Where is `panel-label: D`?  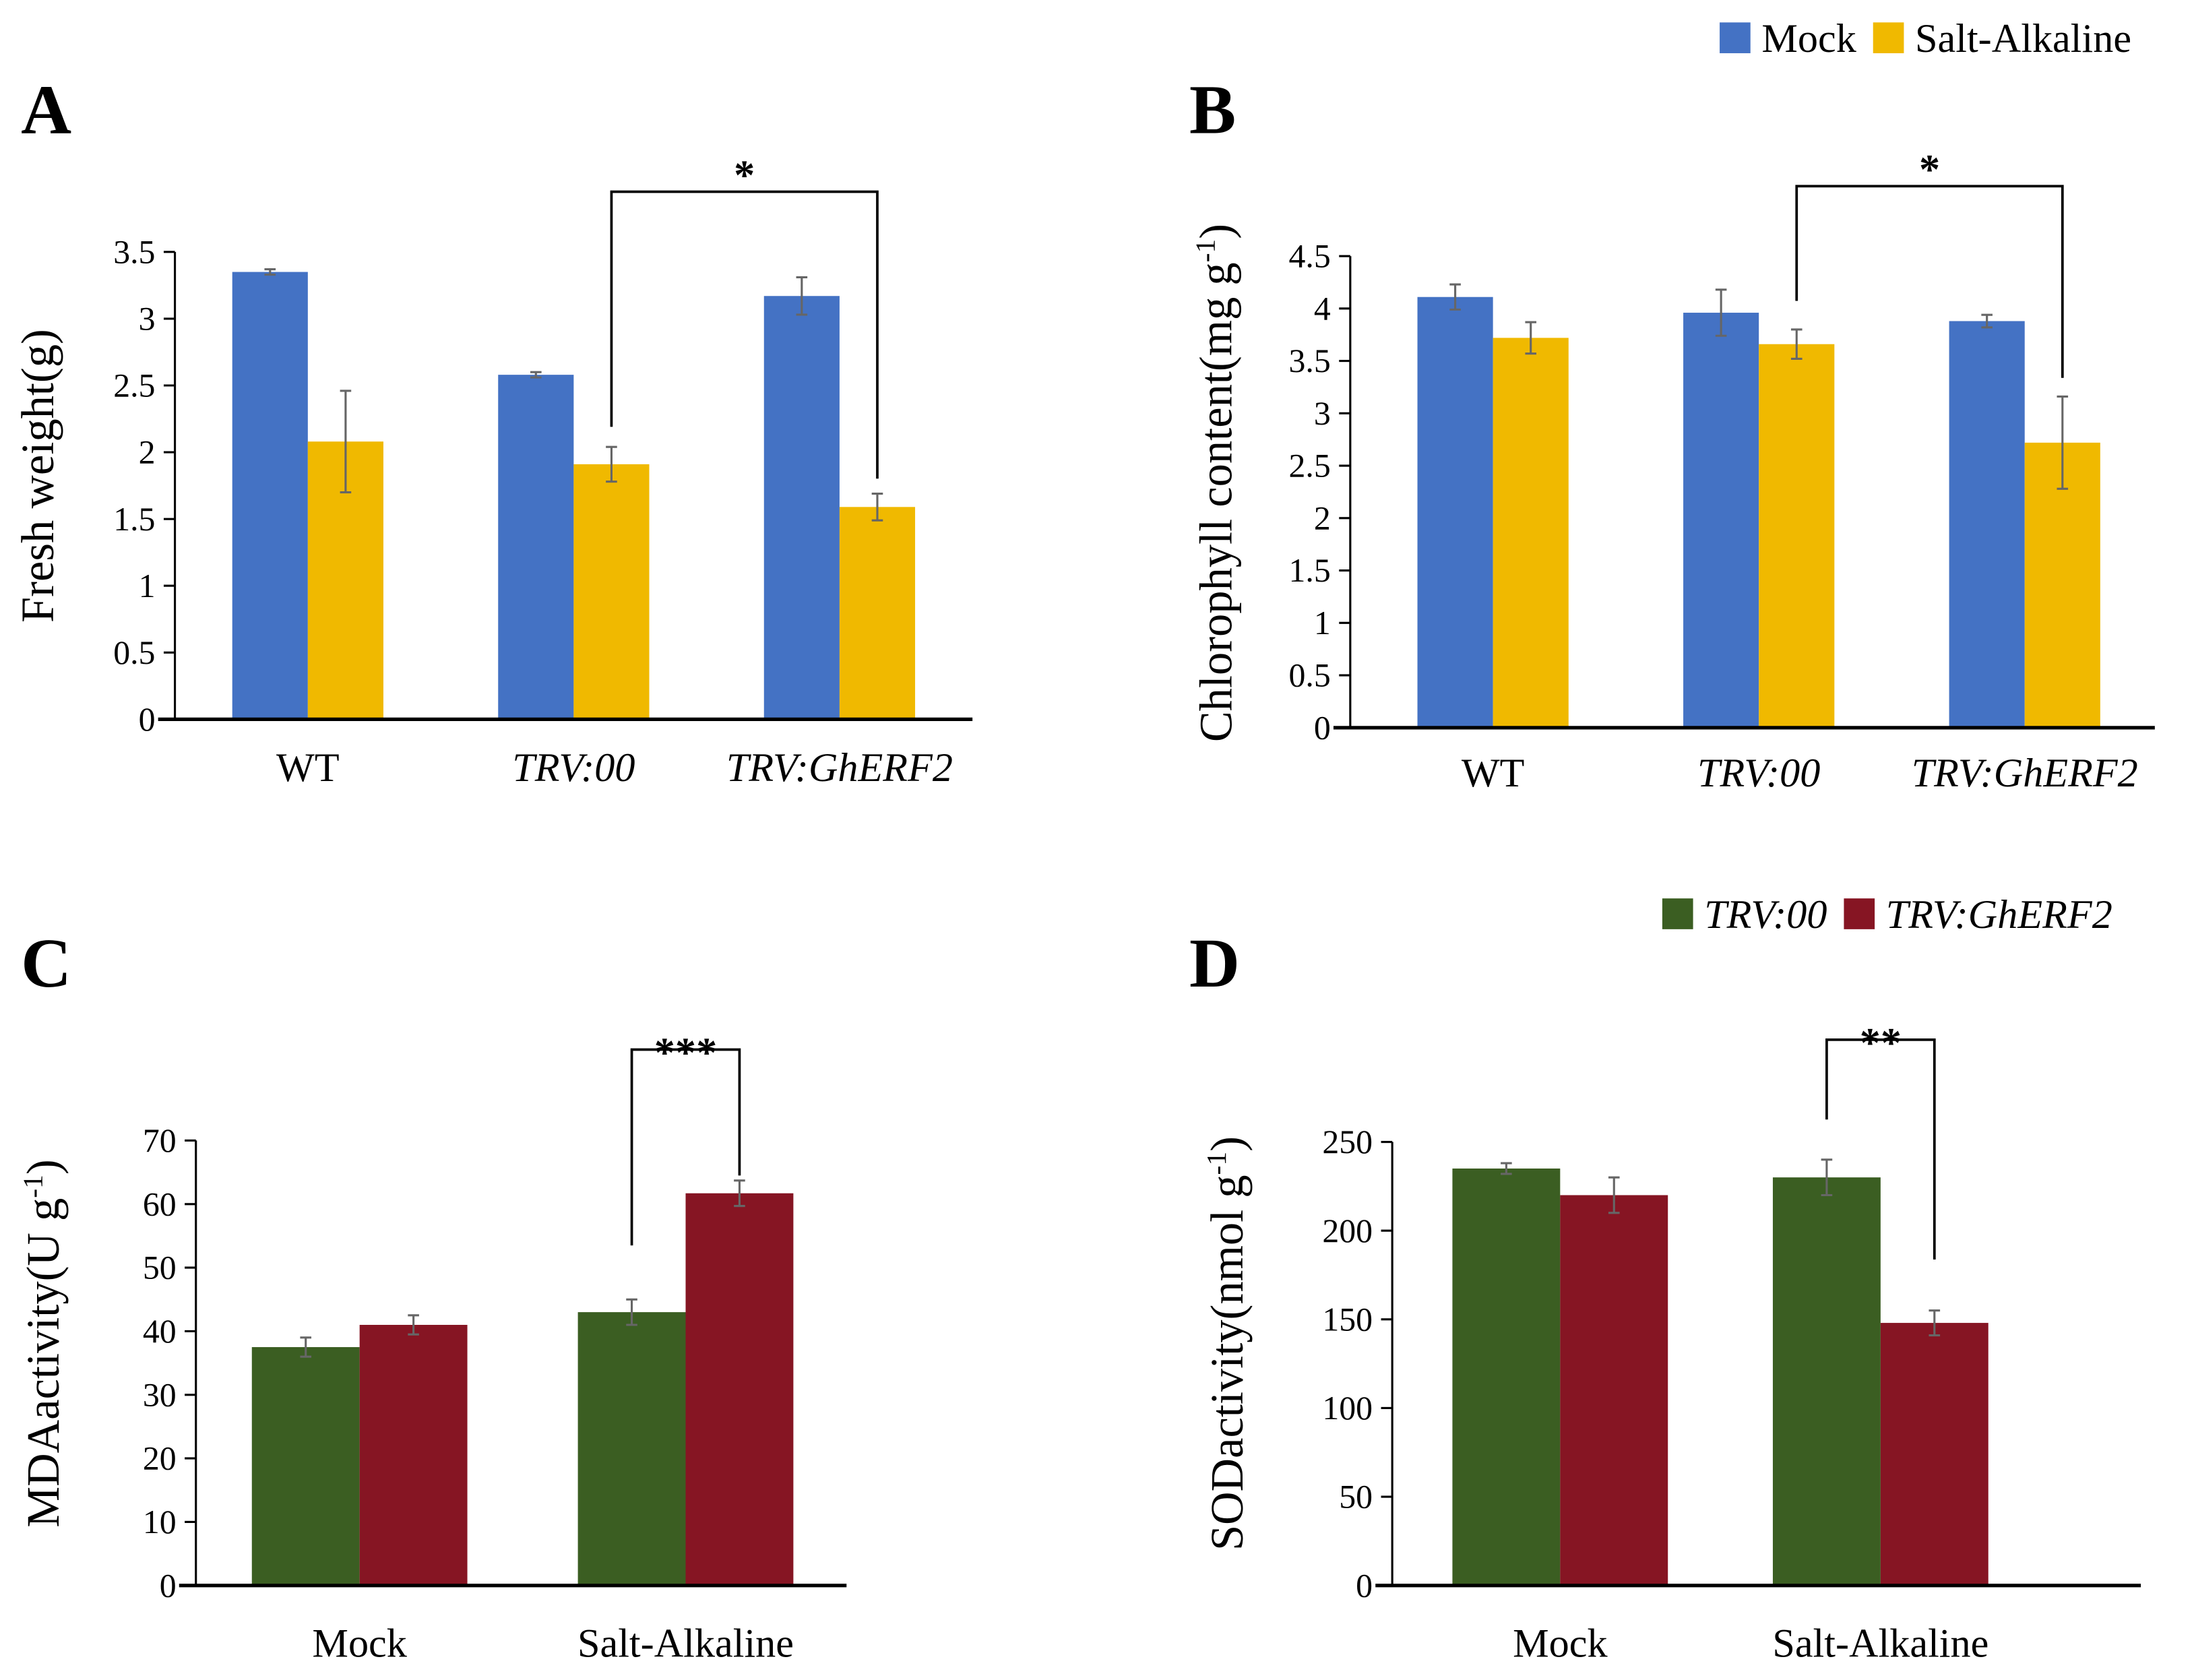 panel-label: D is located at coordinates (1214, 963).